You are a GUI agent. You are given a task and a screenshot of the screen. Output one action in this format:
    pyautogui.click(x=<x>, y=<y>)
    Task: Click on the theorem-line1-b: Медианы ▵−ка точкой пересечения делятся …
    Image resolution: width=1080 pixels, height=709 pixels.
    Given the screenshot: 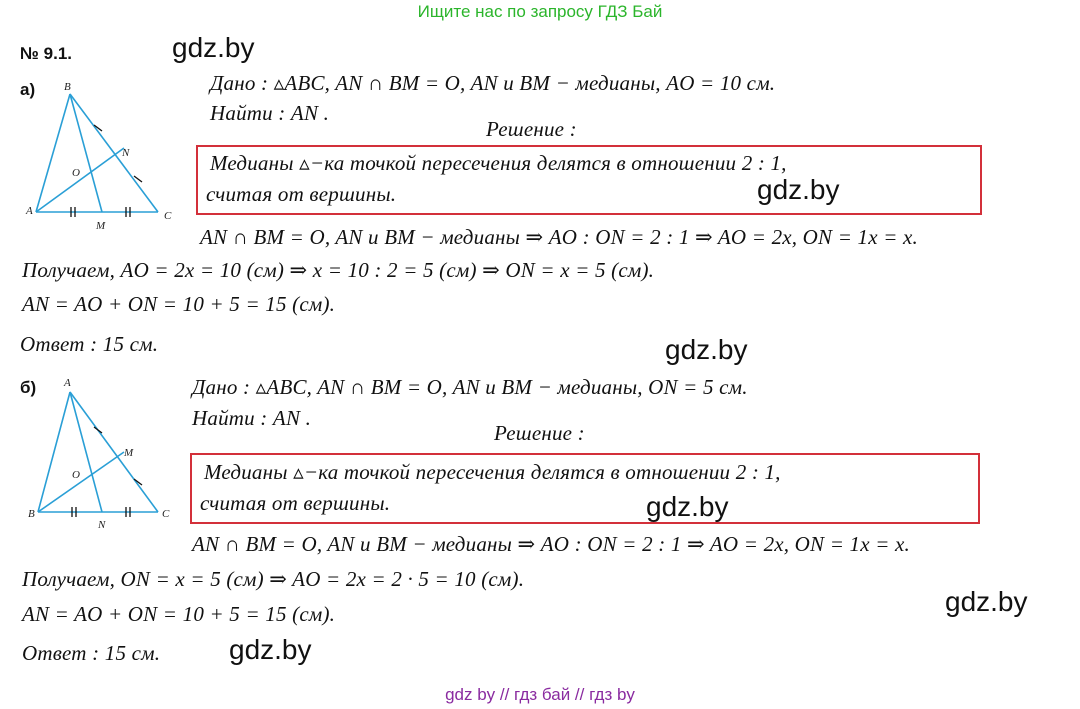 What is the action you would take?
    pyautogui.click(x=492, y=472)
    